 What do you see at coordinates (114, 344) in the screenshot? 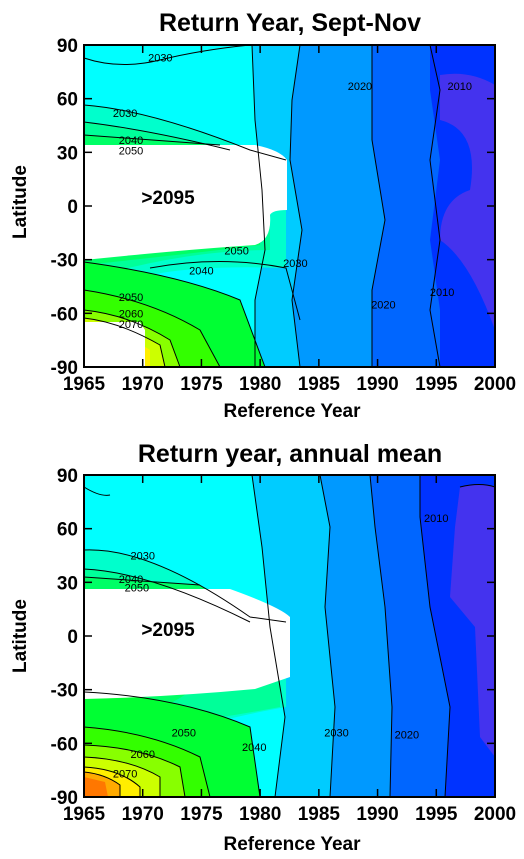
I see `no-return-region-south` at bounding box center [114, 344].